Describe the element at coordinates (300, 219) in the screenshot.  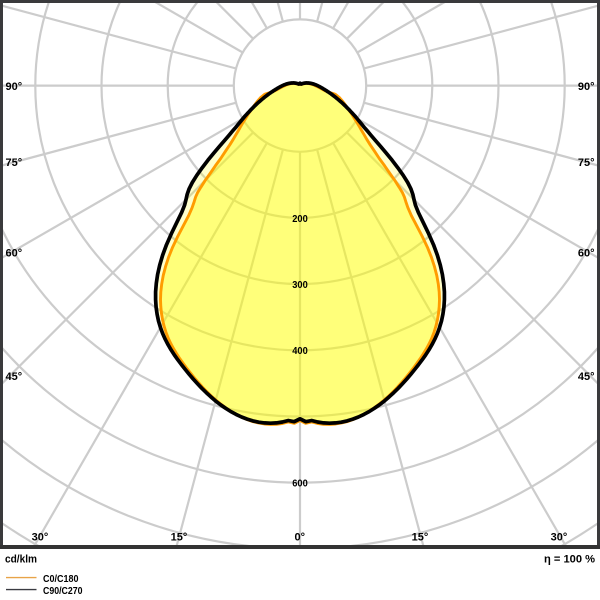
I see `svg-text: 200` at that location.